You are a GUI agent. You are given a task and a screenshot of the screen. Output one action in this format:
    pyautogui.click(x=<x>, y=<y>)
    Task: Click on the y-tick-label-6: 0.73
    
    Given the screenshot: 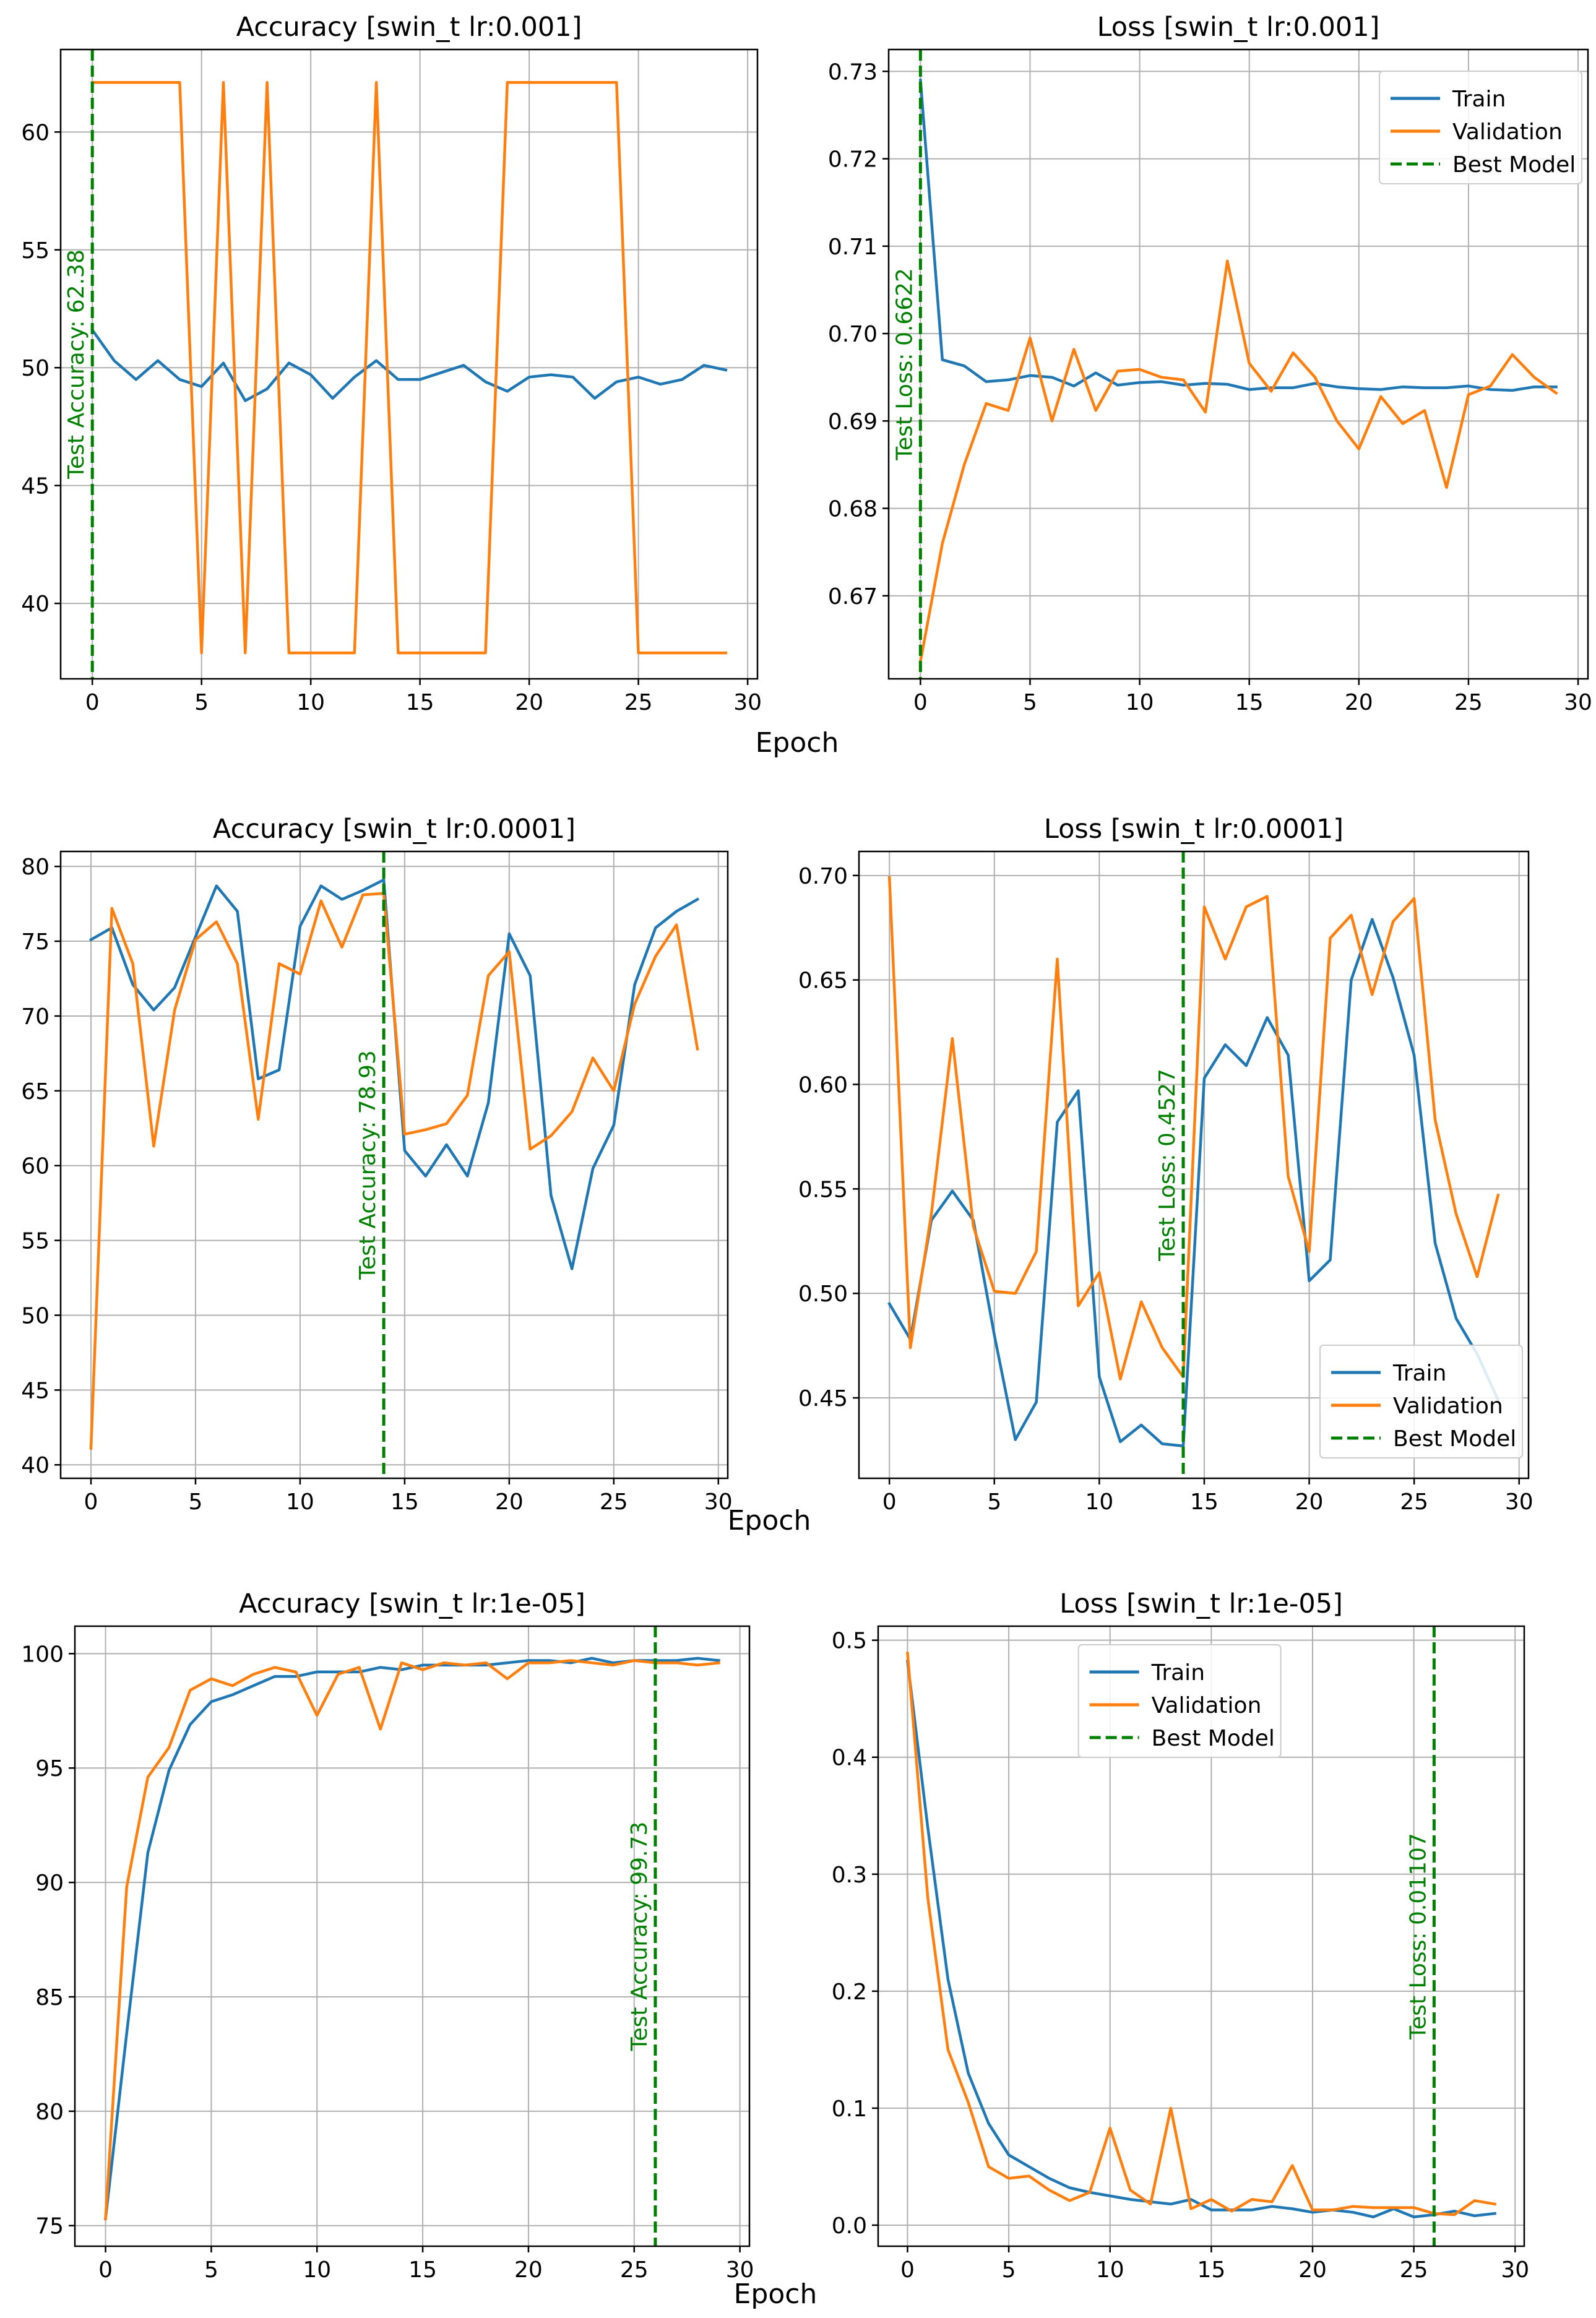 What is the action you would take?
    pyautogui.click(x=853, y=72)
    